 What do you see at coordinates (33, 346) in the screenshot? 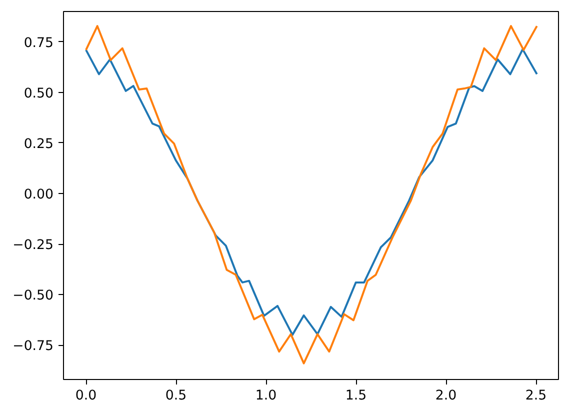
I see `y-tick-label: −0.75` at bounding box center [33, 346].